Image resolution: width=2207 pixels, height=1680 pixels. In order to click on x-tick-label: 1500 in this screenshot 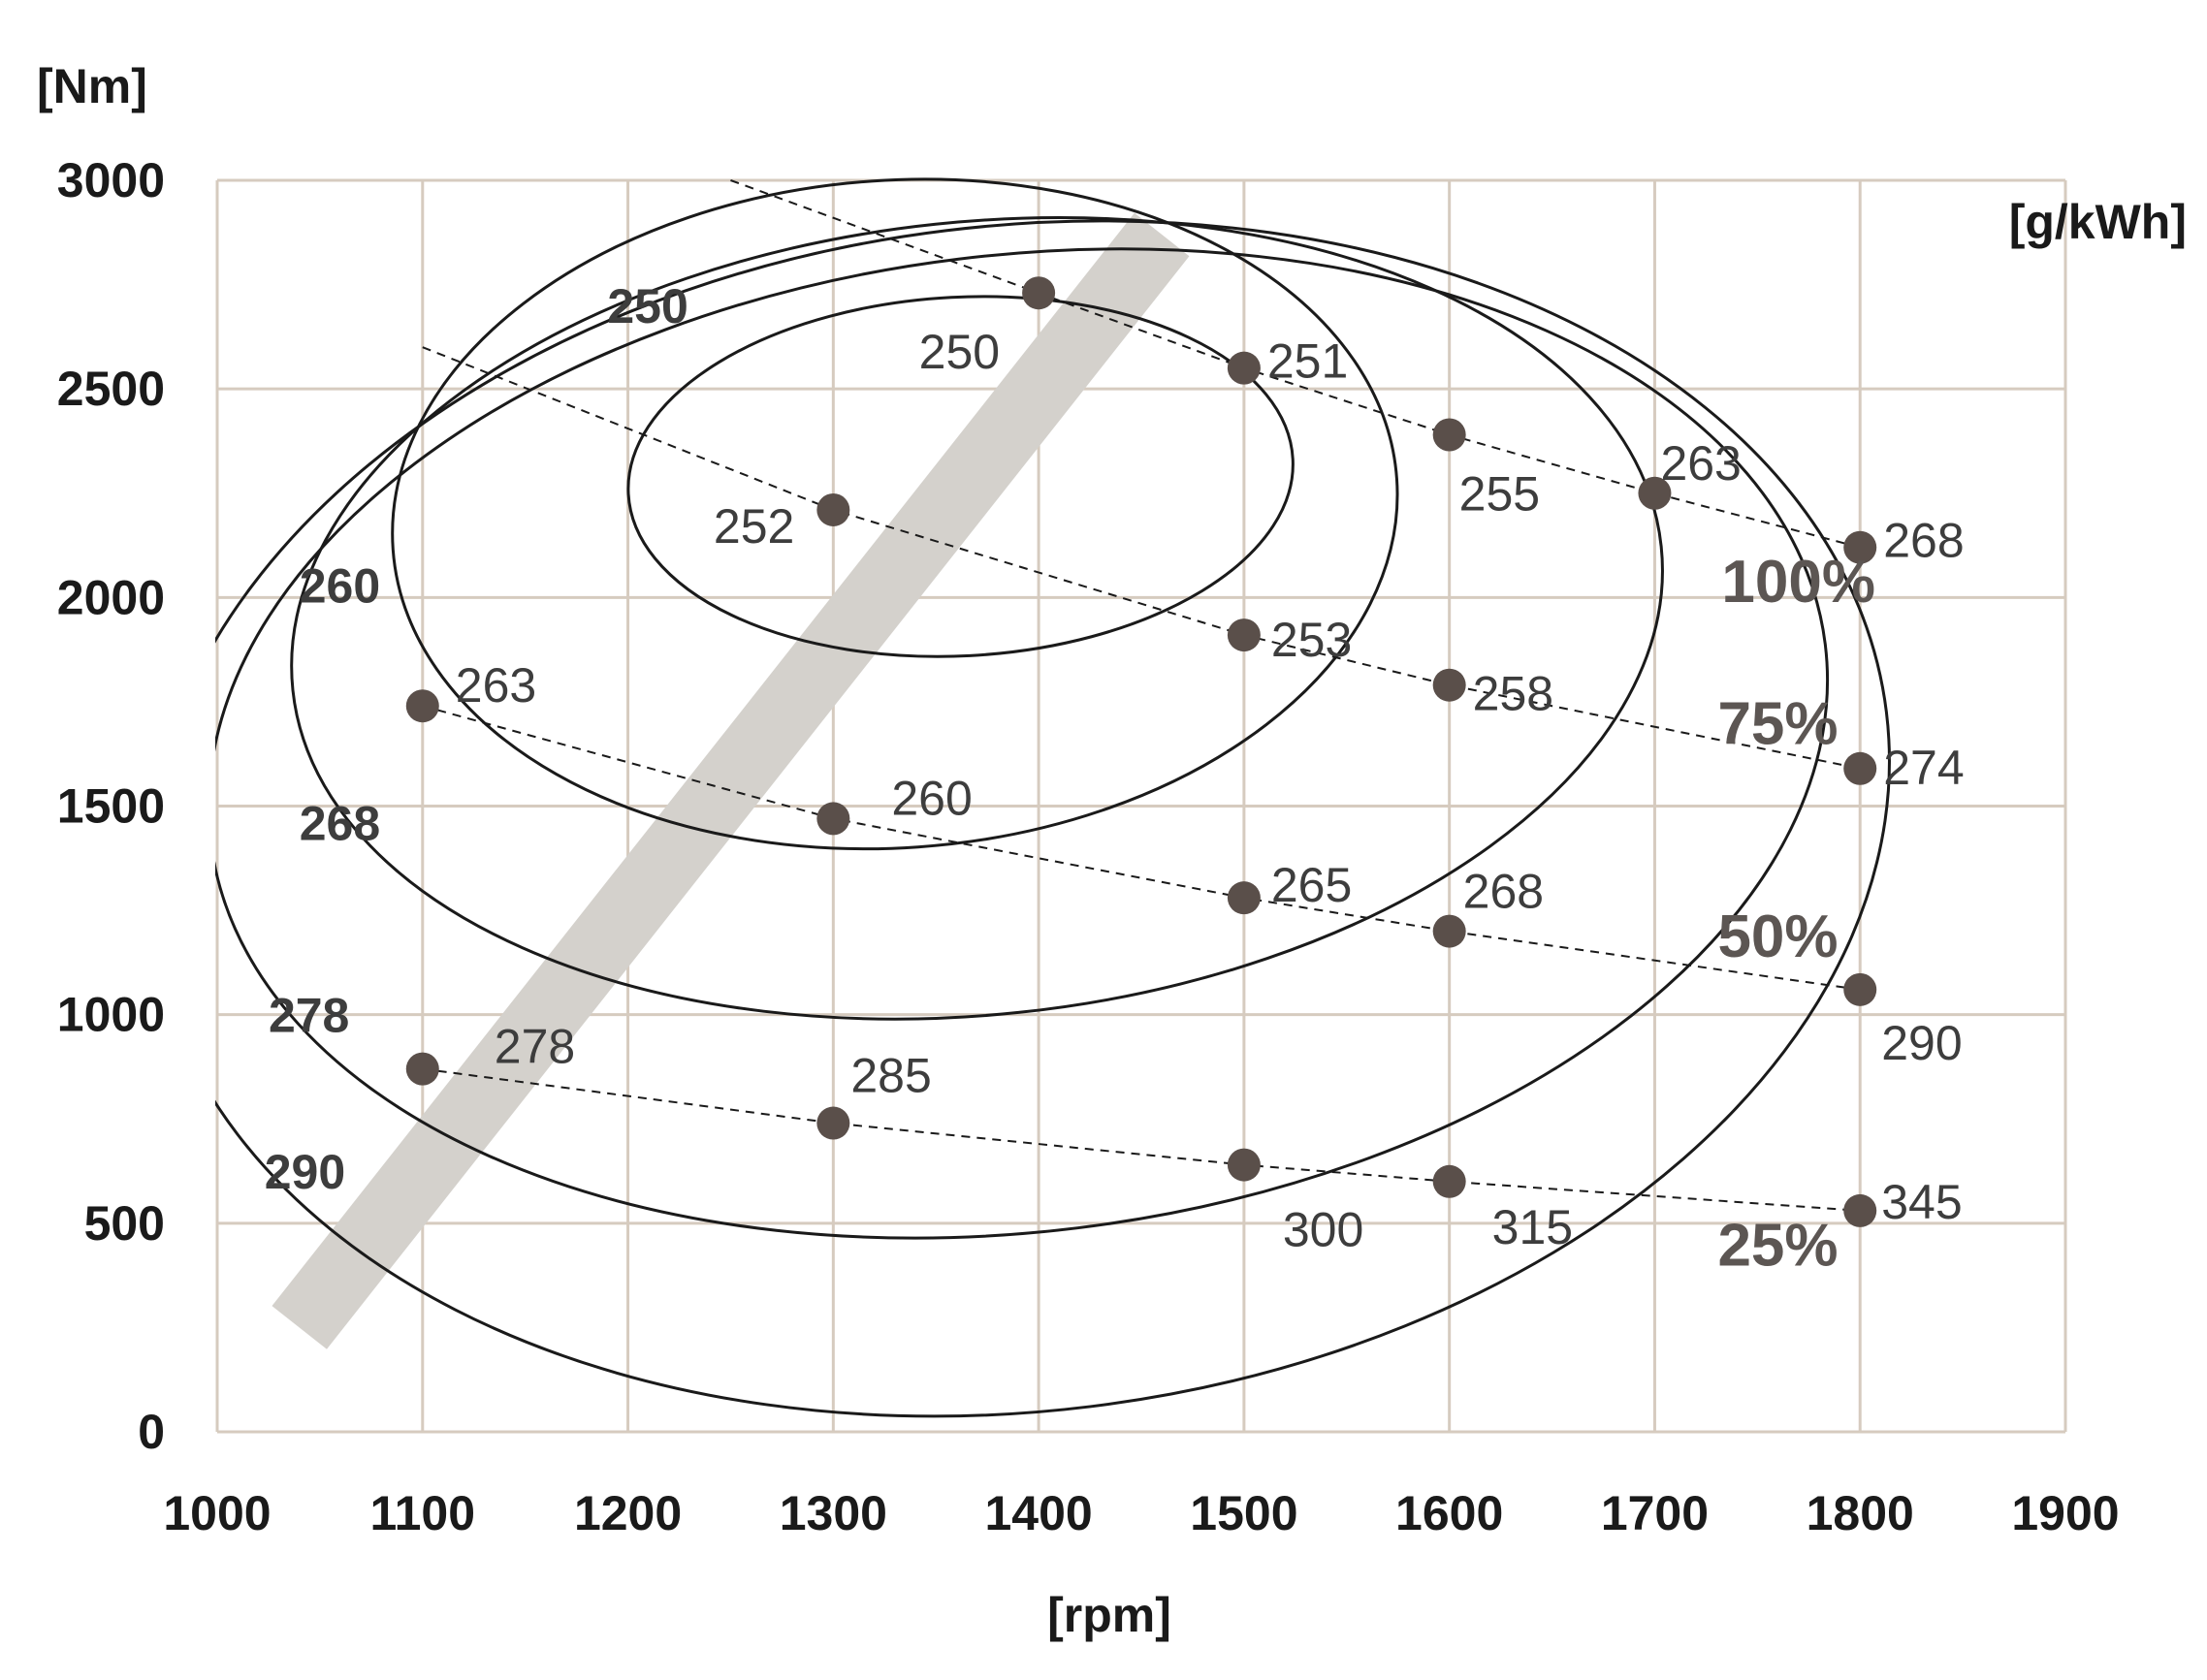, I will do `click(1243, 1513)`.